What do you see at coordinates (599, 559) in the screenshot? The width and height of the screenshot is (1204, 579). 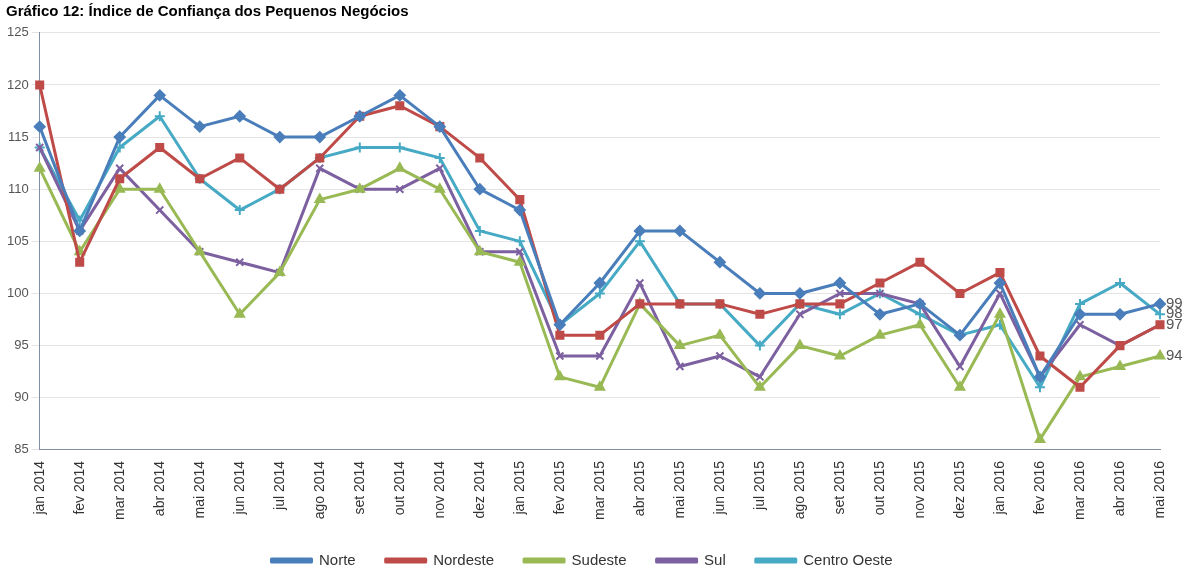 I see `legend-label: Sudeste` at bounding box center [599, 559].